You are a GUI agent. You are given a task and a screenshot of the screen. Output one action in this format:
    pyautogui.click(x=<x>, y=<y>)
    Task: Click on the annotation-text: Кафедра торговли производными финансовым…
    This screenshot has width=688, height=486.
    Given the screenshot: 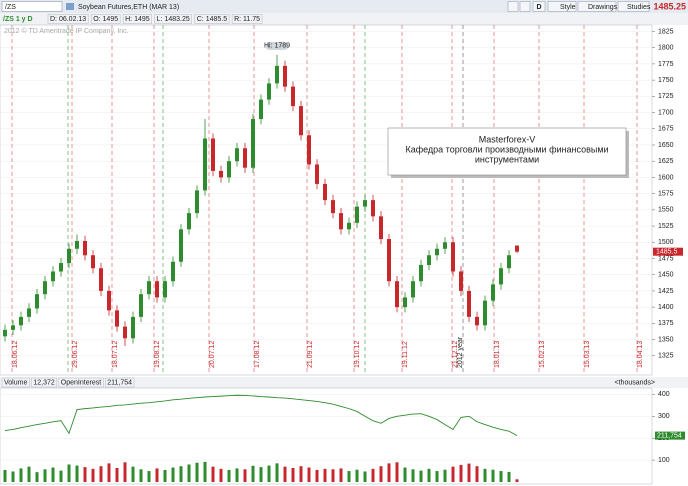 What is the action you would take?
    pyautogui.click(x=506, y=149)
    